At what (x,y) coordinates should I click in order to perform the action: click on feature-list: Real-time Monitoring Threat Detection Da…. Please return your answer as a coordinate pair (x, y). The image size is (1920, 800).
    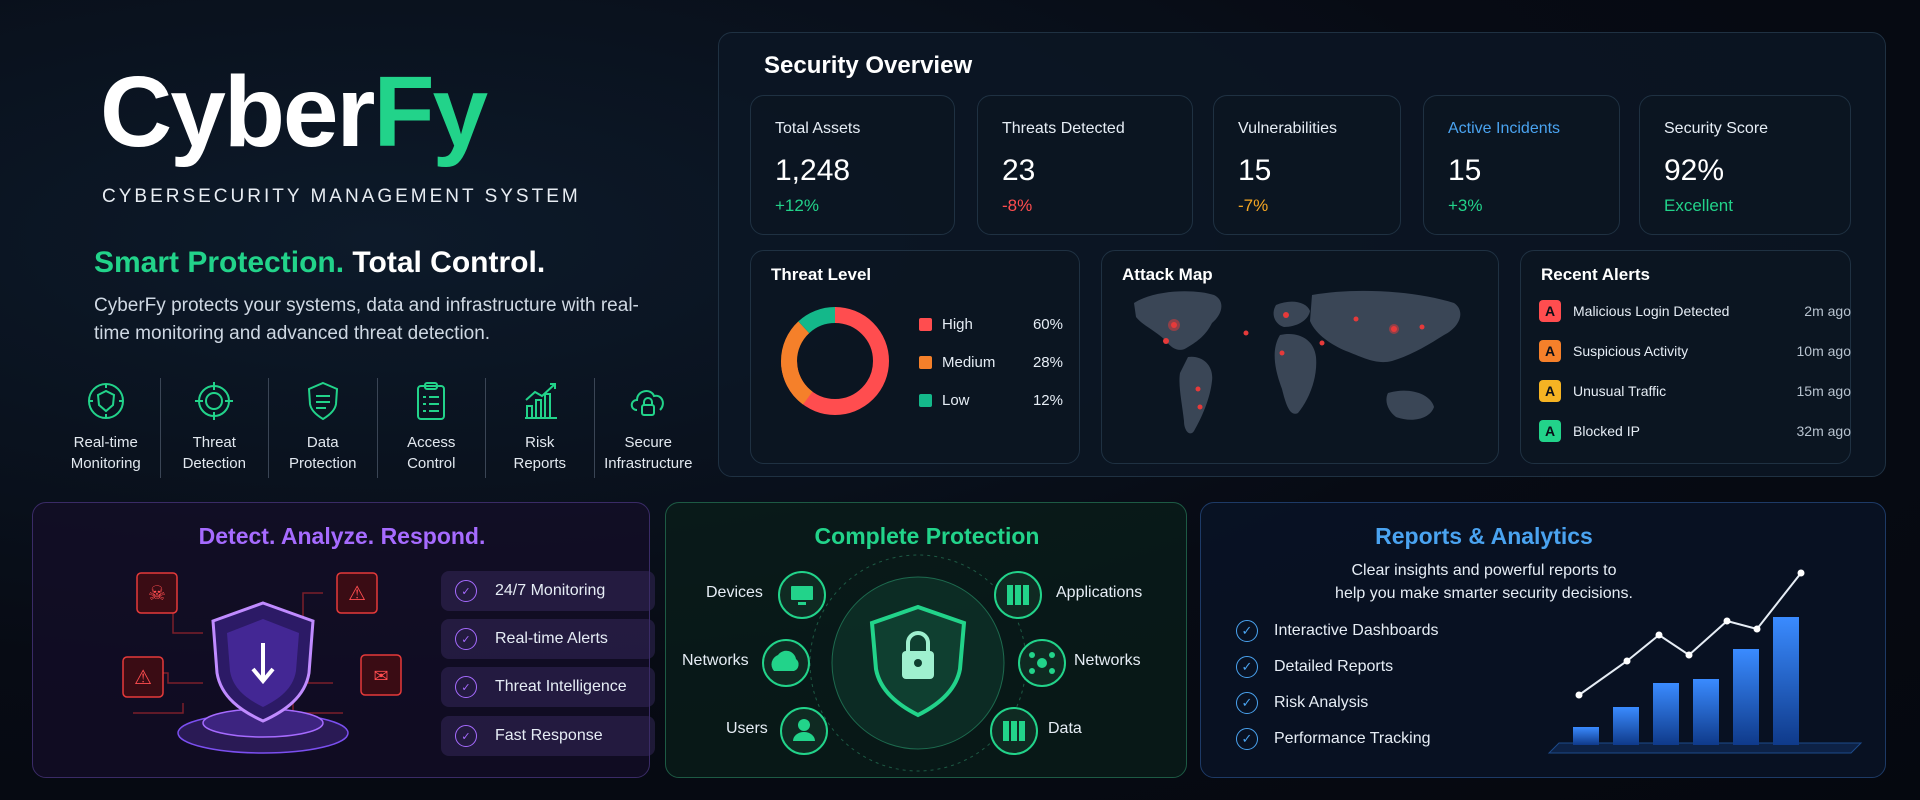
    Looking at the image, I should click on (377, 428).